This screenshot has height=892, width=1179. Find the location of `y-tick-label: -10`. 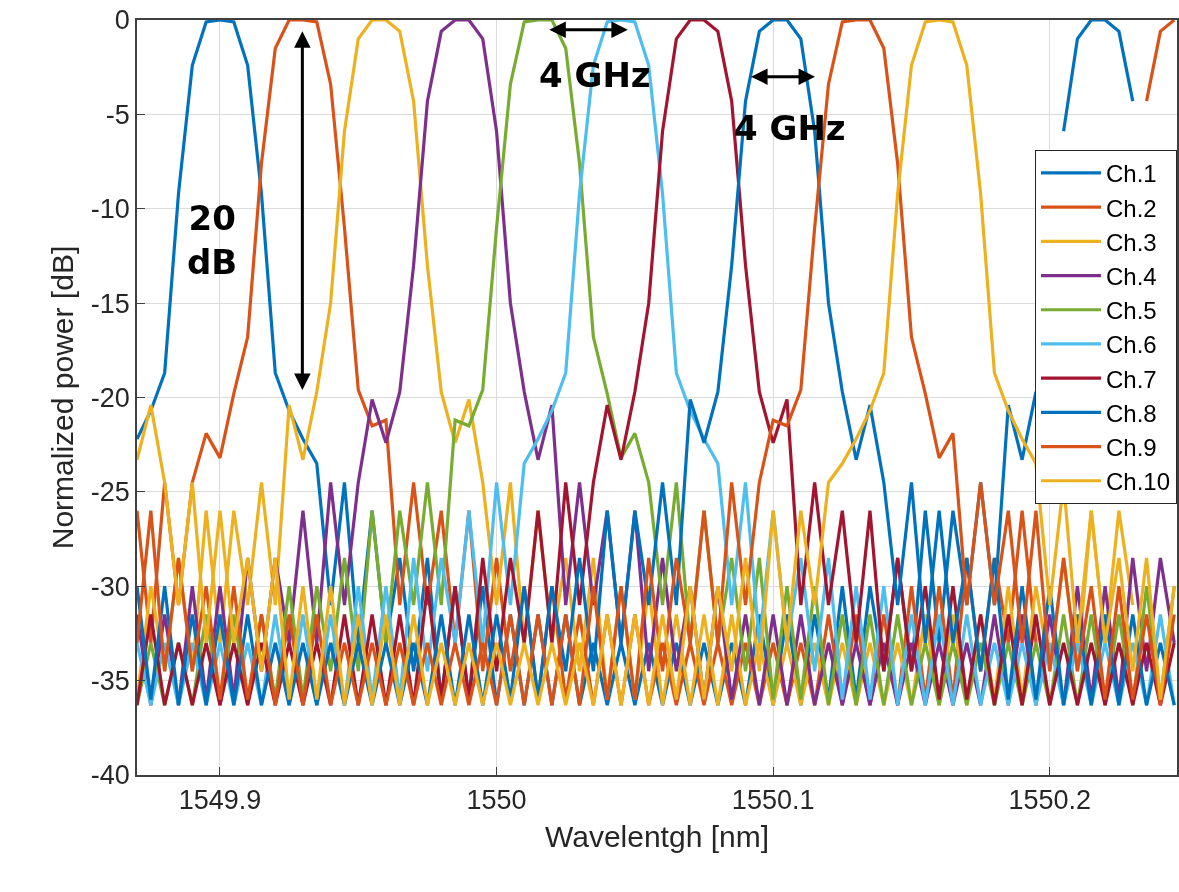

y-tick-label: -10 is located at coordinates (110, 209).